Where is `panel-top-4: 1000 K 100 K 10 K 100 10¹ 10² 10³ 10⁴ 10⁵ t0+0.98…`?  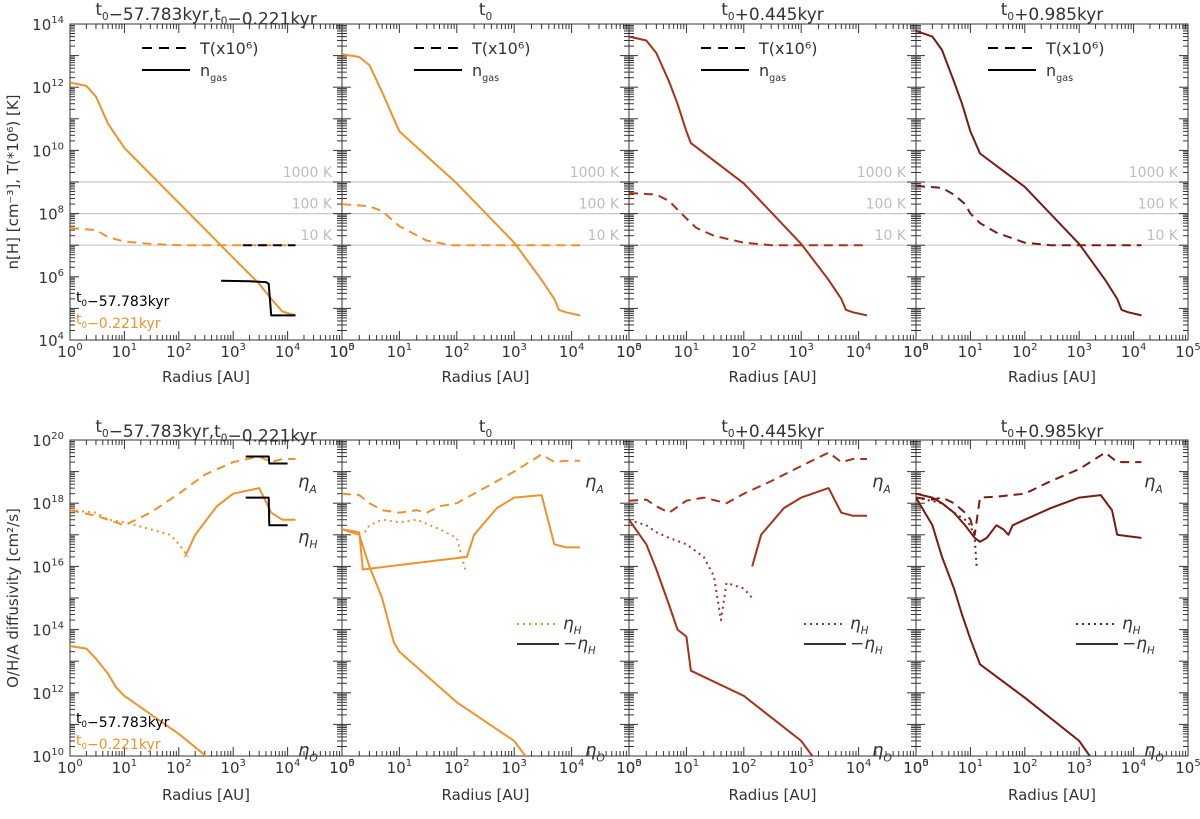 panel-top-4: 1000 K 100 K 10 K 100 10¹ 10² 10³ 10⁴ 10⁵ t0+0.98… is located at coordinates (1051, 193).